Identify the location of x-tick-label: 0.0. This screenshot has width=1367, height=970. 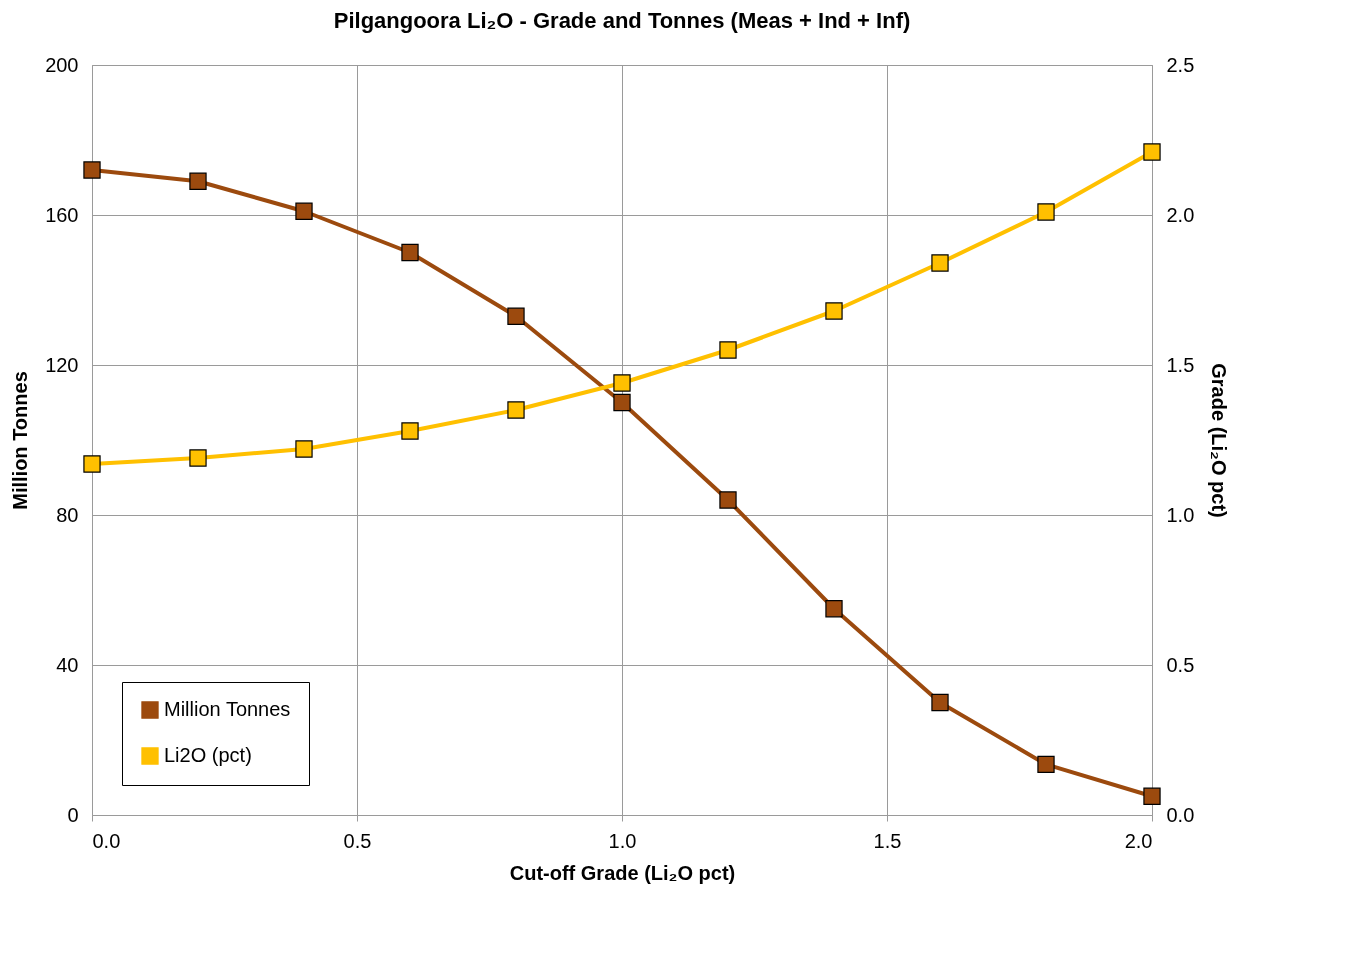
(106, 840).